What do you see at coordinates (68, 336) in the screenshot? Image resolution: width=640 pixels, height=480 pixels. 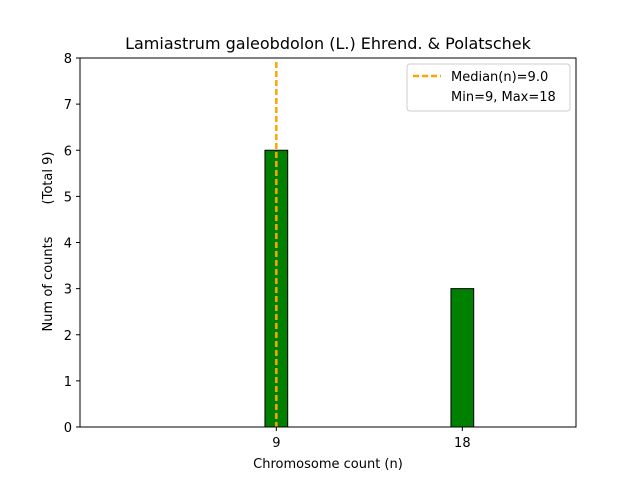 I see `y-tick-label-2: 2` at bounding box center [68, 336].